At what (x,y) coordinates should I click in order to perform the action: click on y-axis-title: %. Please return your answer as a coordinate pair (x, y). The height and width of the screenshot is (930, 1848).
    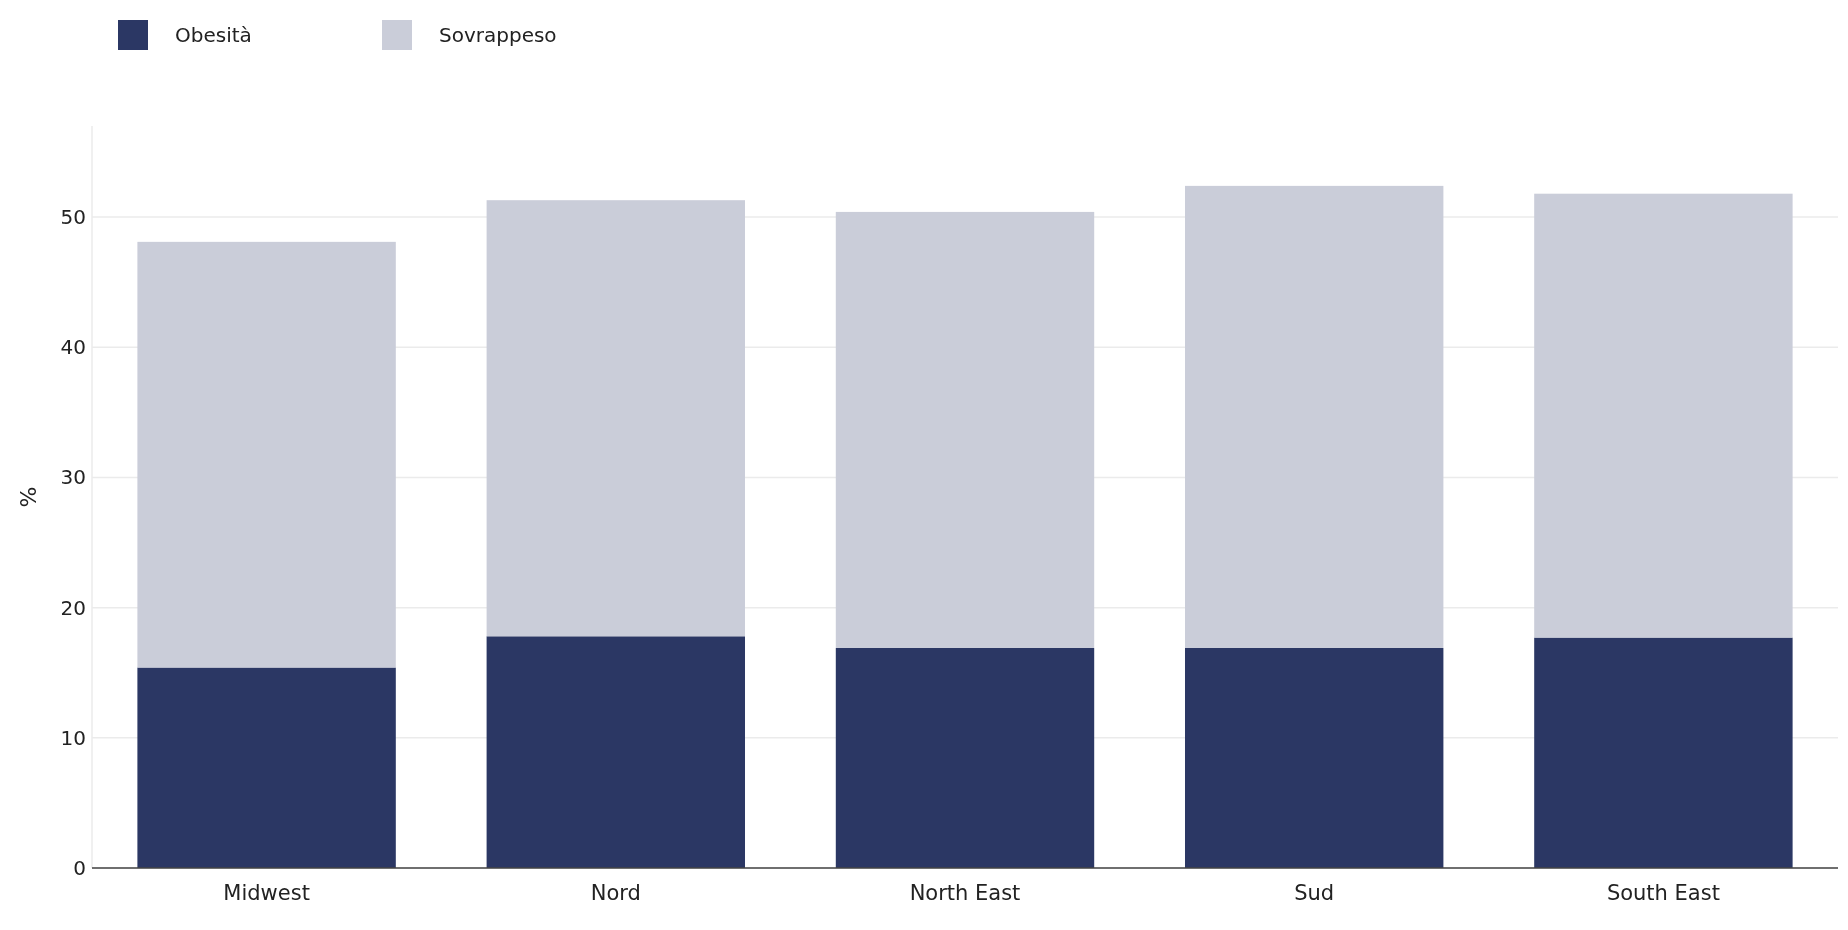
    Looking at the image, I should click on (28, 497).